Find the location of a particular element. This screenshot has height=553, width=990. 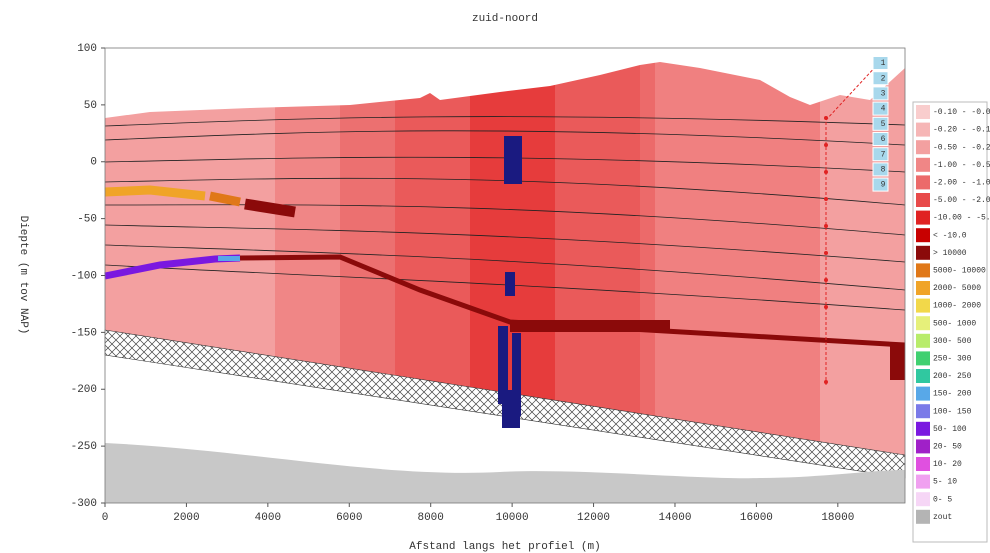

y-tick-label: -50 is located at coordinates (87, 220).